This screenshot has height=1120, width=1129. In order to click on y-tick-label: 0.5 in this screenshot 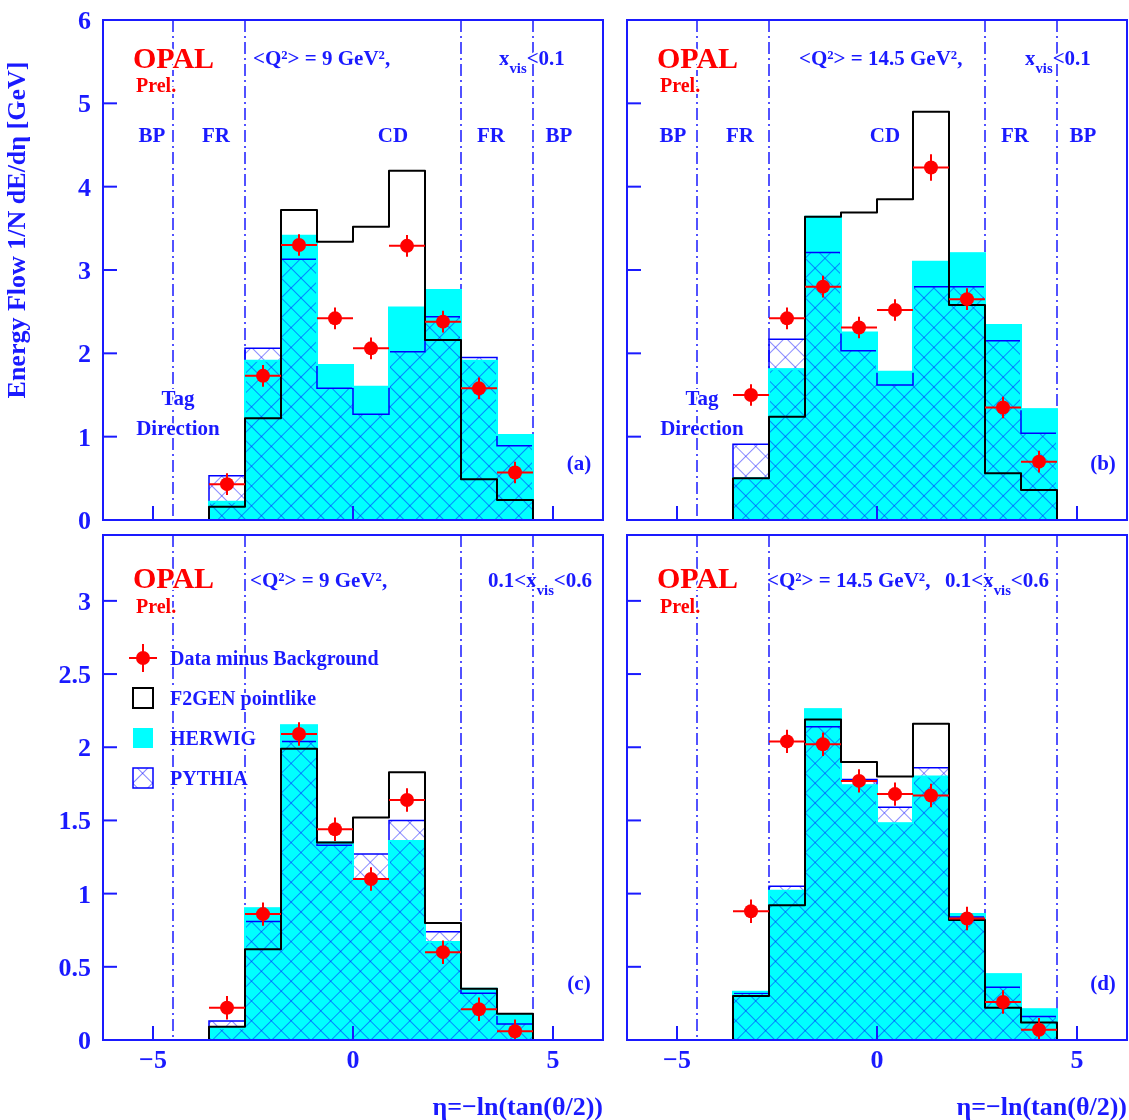, I will do `click(74, 967)`.